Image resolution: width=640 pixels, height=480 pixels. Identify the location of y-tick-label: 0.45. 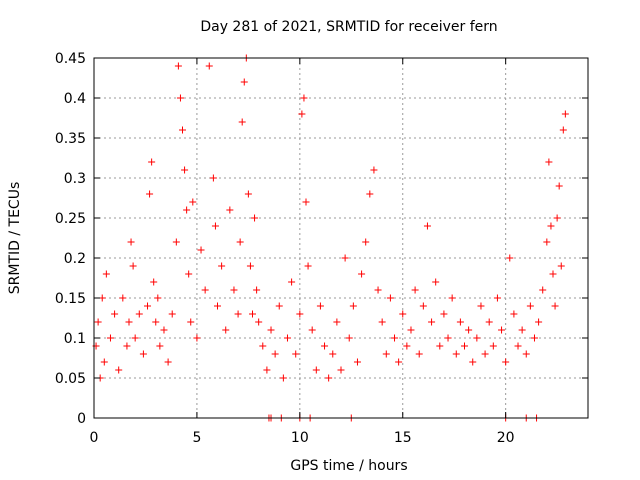
(70, 59).